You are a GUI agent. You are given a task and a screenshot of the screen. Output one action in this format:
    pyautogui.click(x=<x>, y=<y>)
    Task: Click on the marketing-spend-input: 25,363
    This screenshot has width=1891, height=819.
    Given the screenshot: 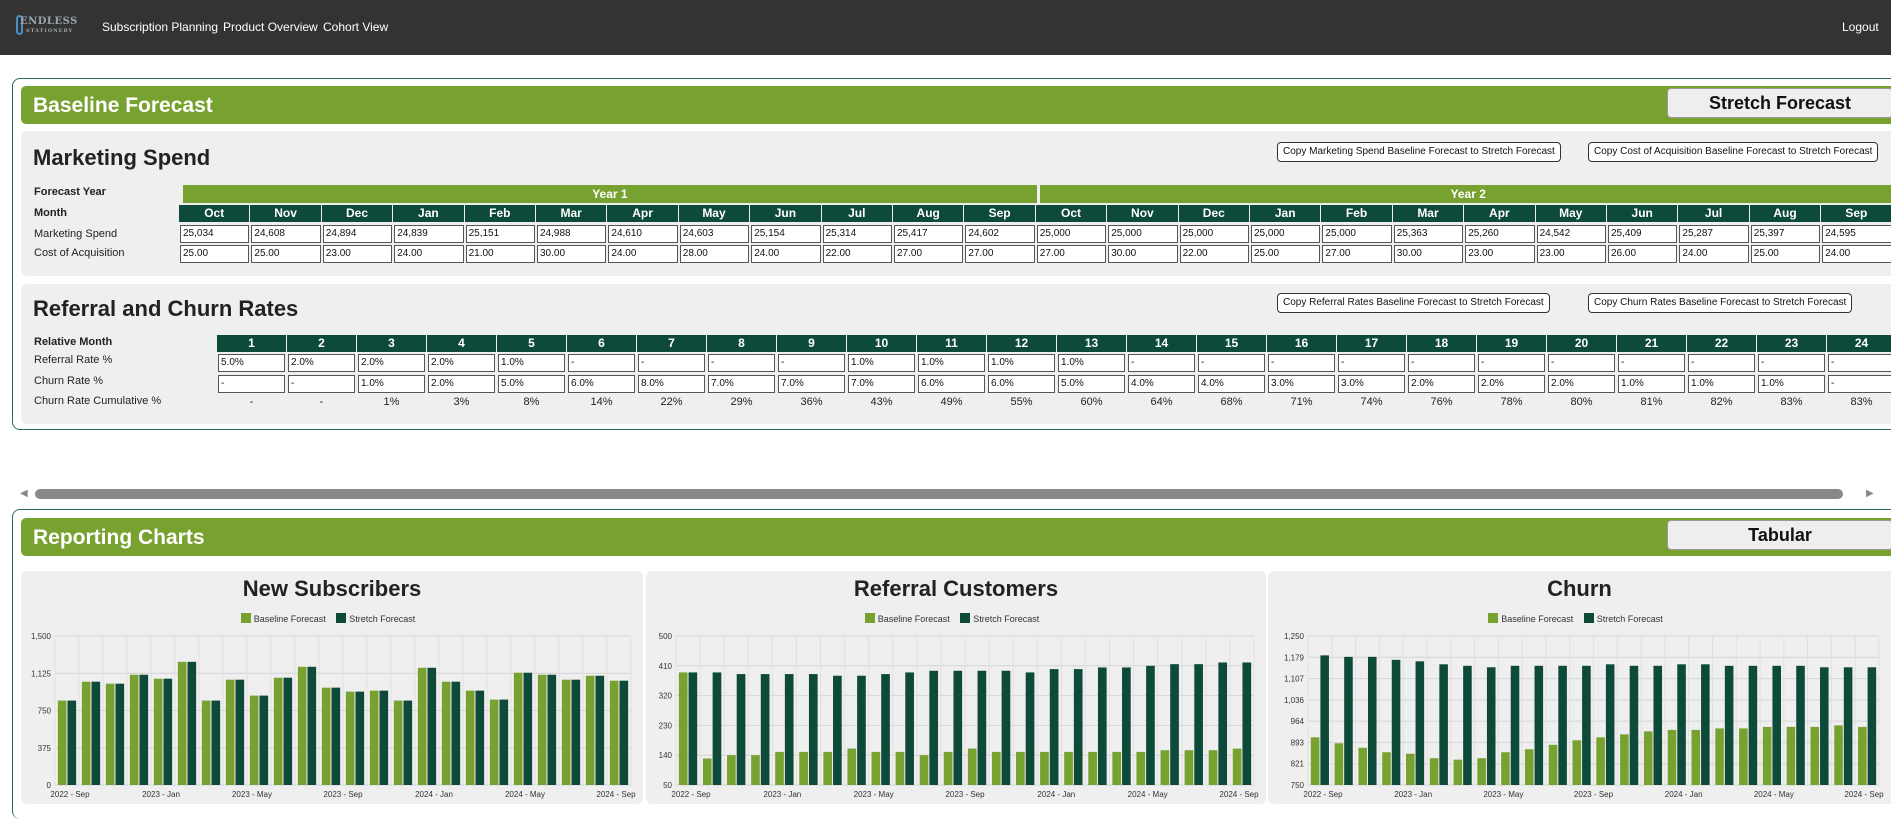 What is the action you would take?
    pyautogui.click(x=1428, y=234)
    